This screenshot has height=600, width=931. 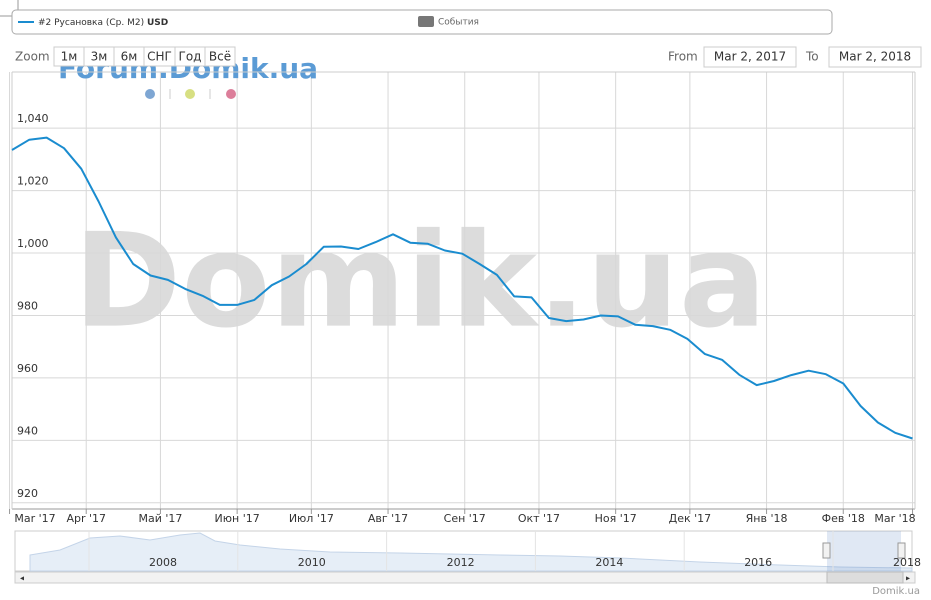 What do you see at coordinates (33, 243) in the screenshot?
I see `y-tick-label: 1,000` at bounding box center [33, 243].